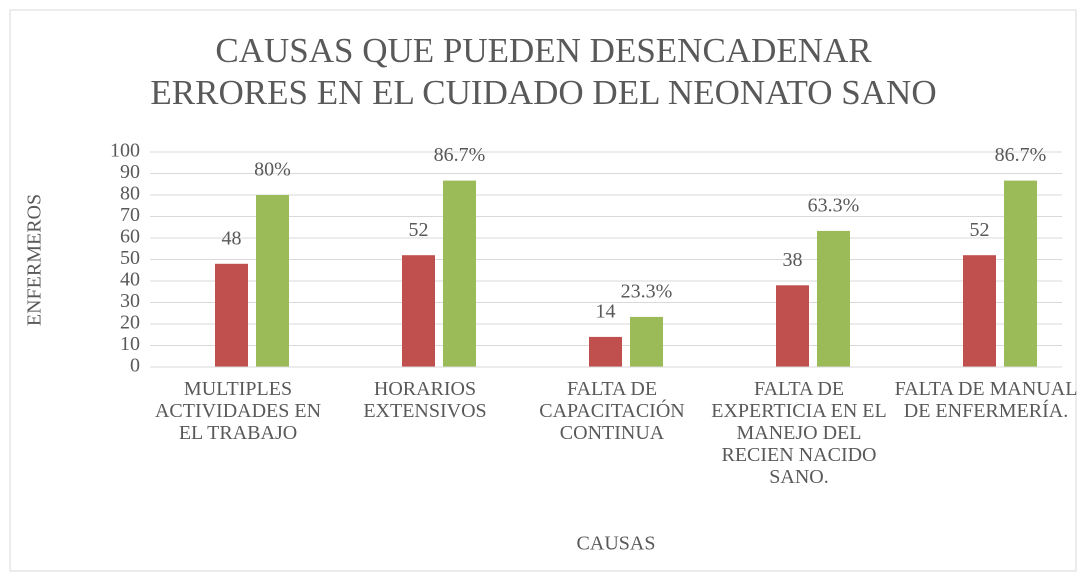  I want to click on y-tick-label: 90, so click(130, 172).